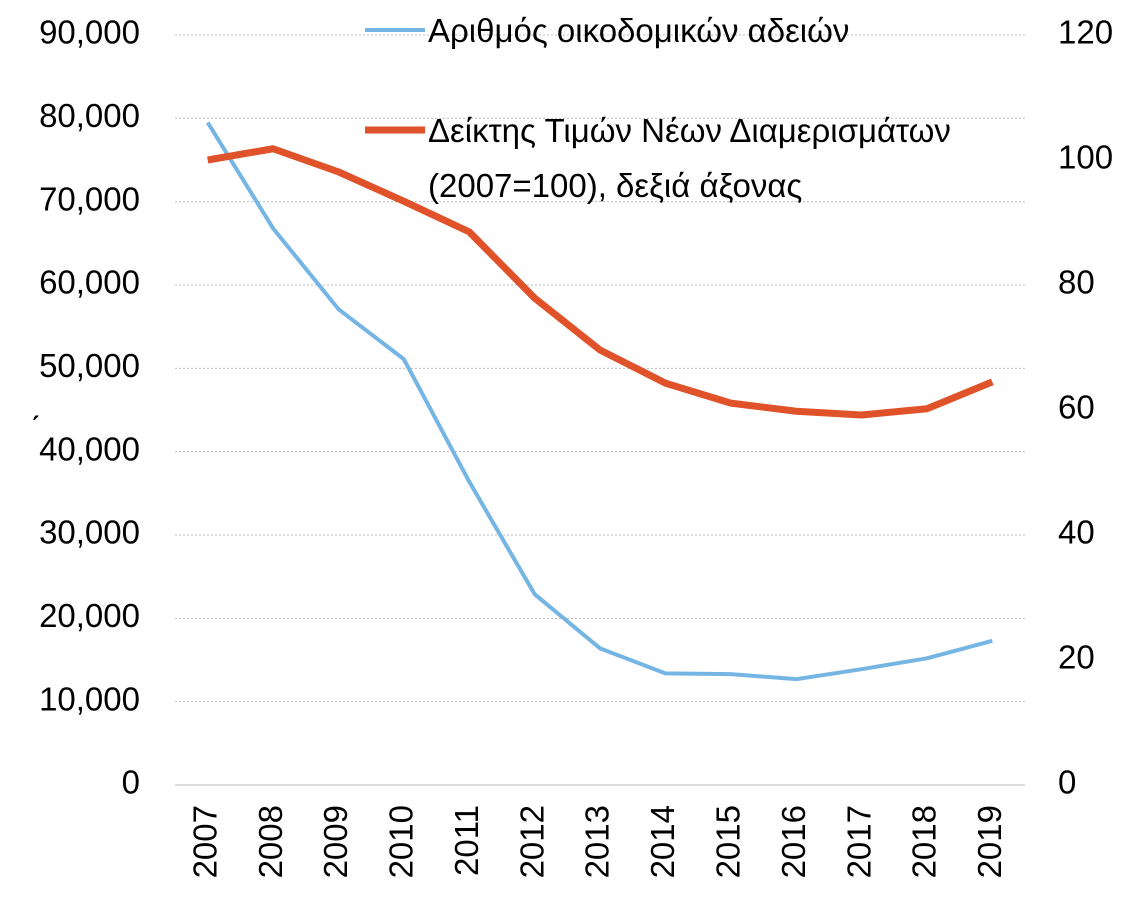  Describe the element at coordinates (597, 841) in the screenshot. I see `x-tick-label: 2013` at that location.